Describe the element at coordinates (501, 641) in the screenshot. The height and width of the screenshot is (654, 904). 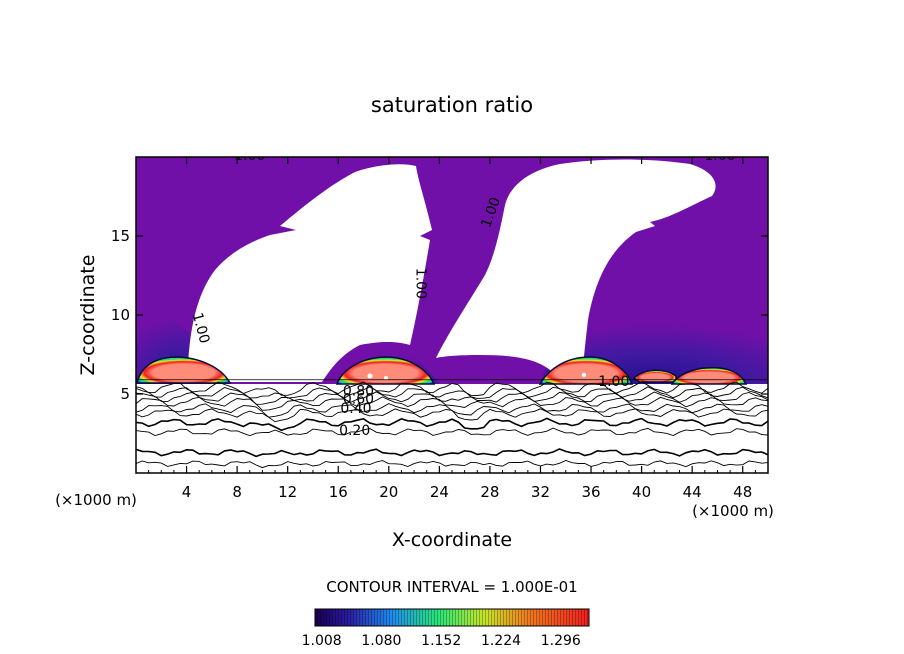
I see `colorbar-label: 1.224` at that location.